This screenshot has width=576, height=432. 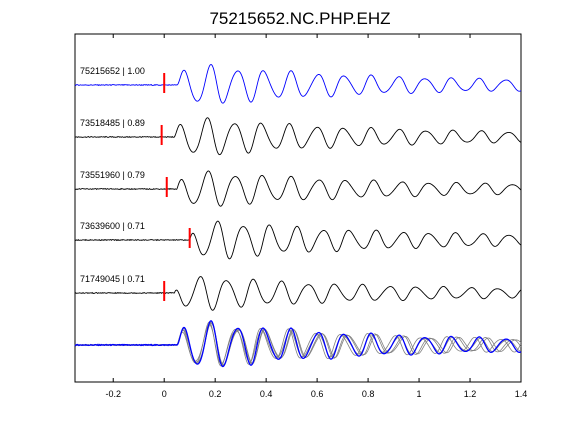 I want to click on x-tick-label-0: -0.2, so click(x=113, y=394).